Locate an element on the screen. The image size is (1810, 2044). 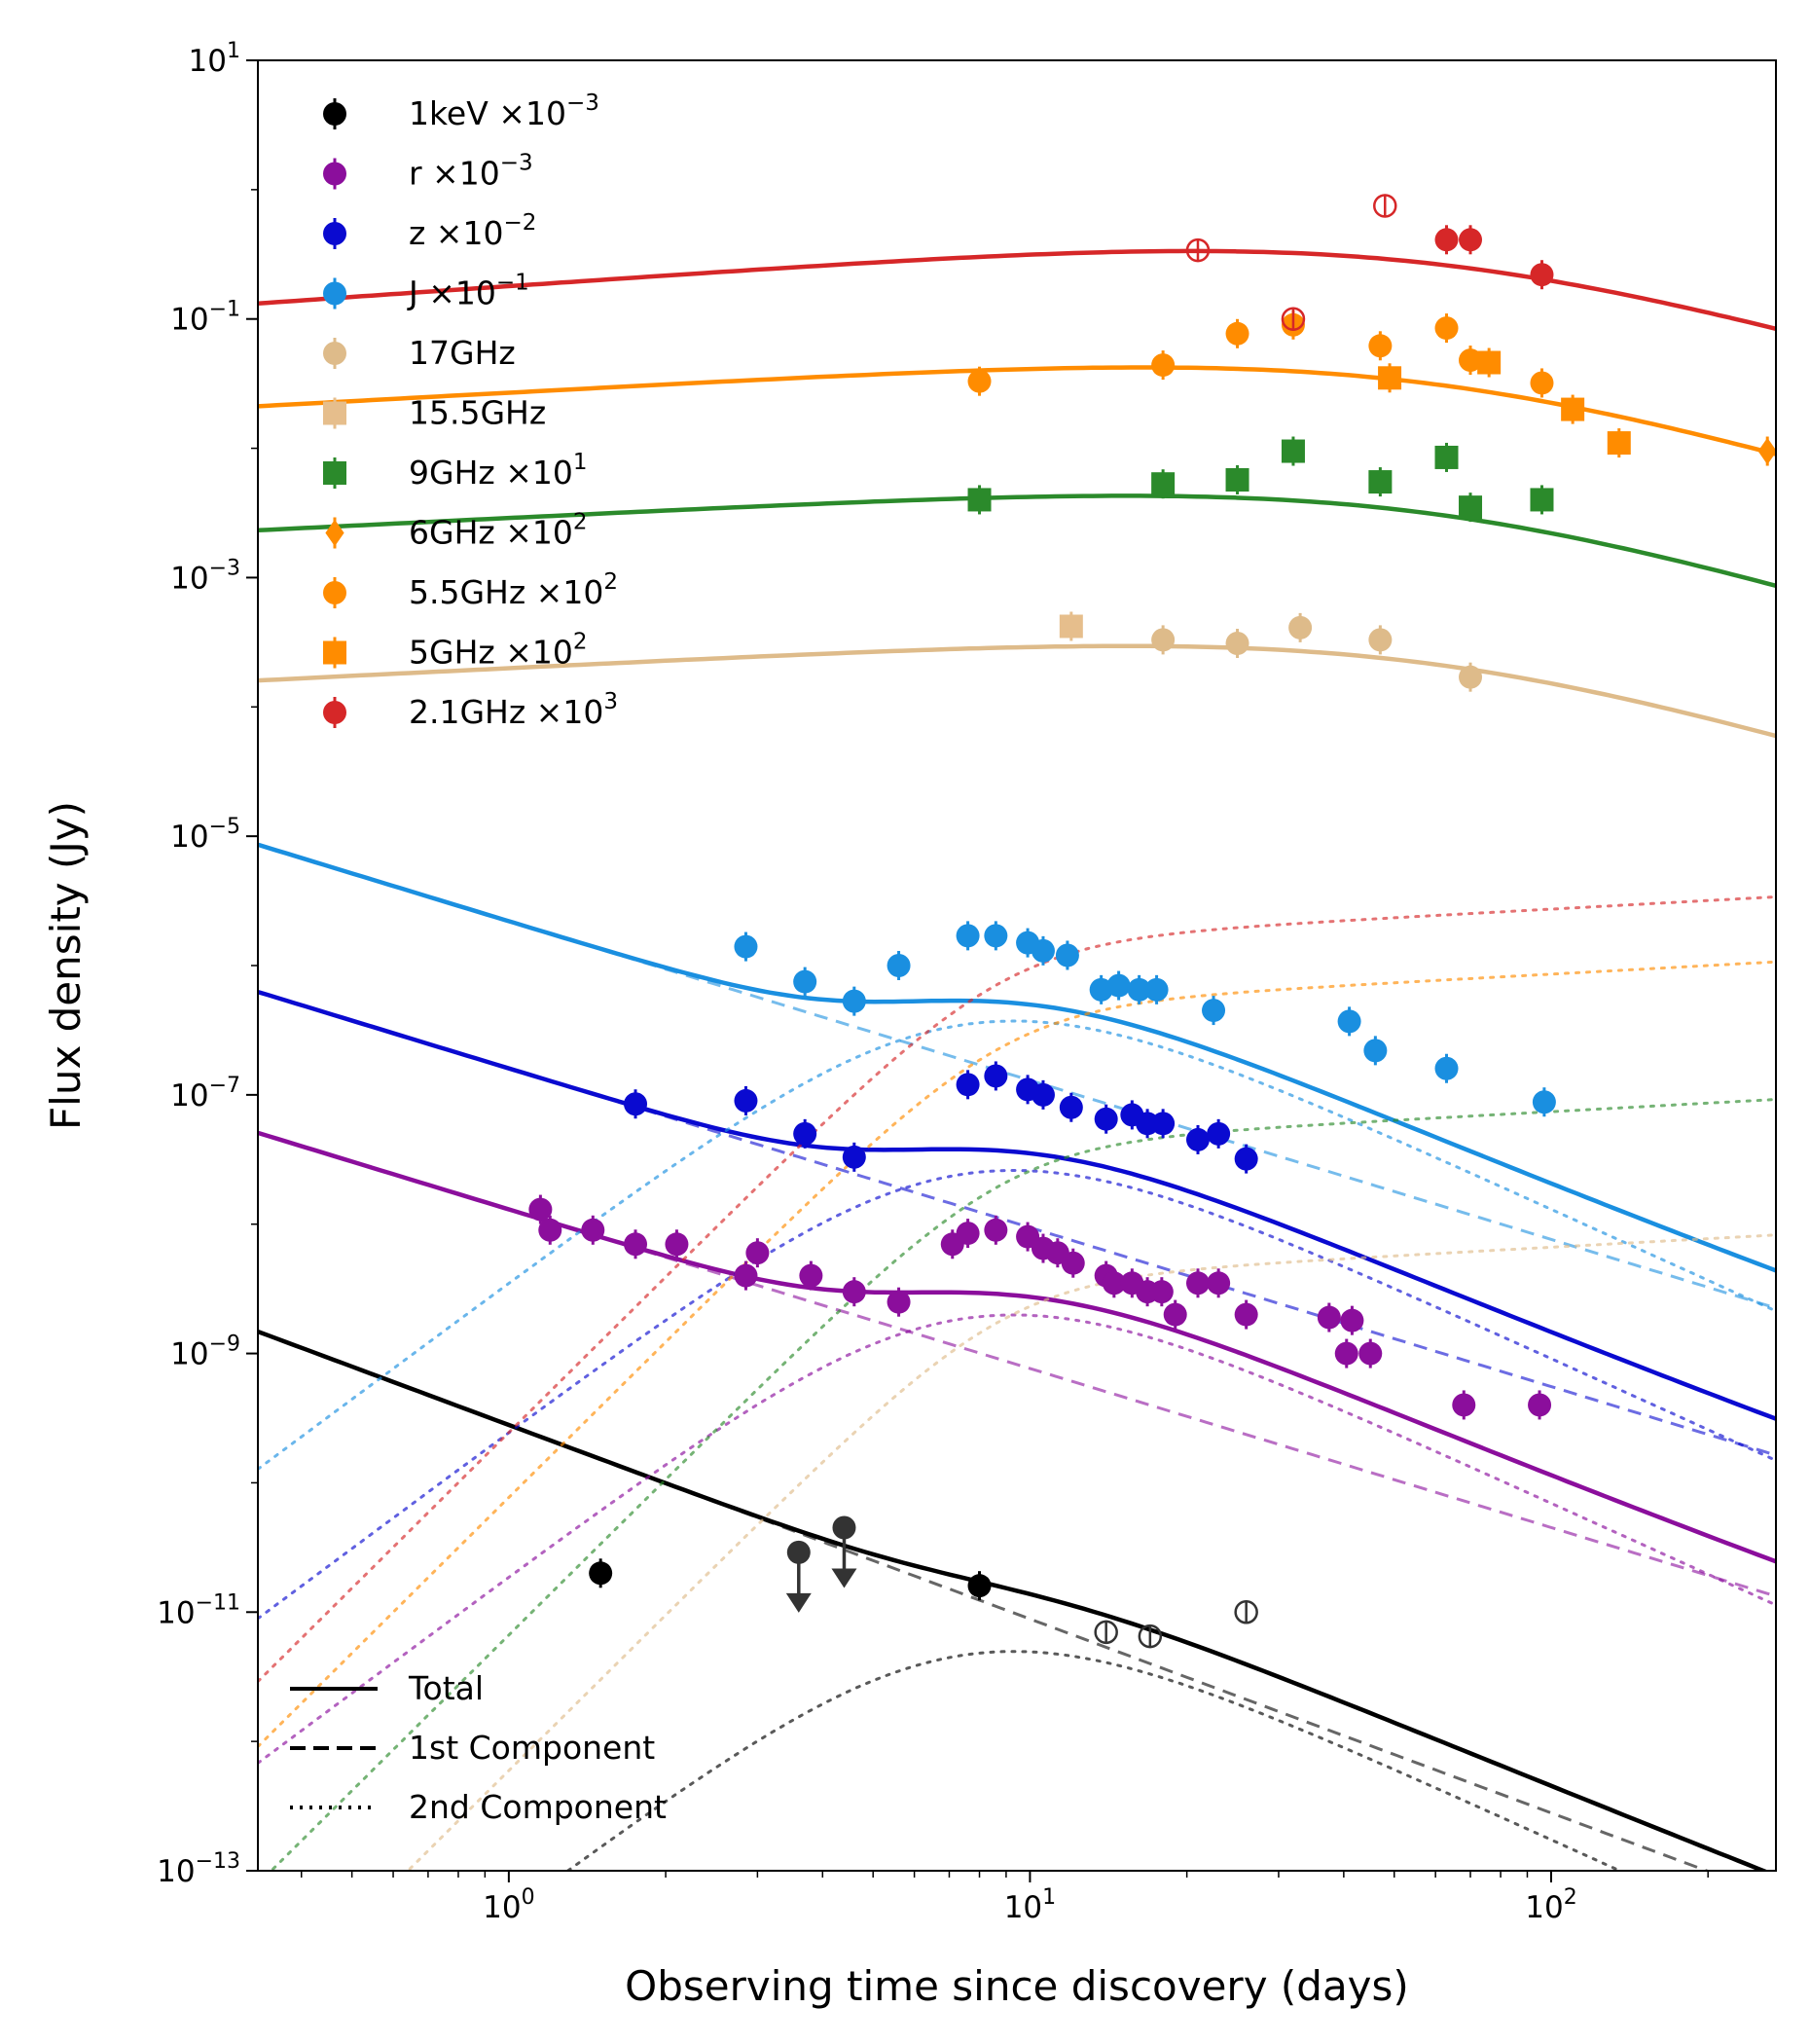
legend-label: 6GHz ×102 is located at coordinates (498, 531).